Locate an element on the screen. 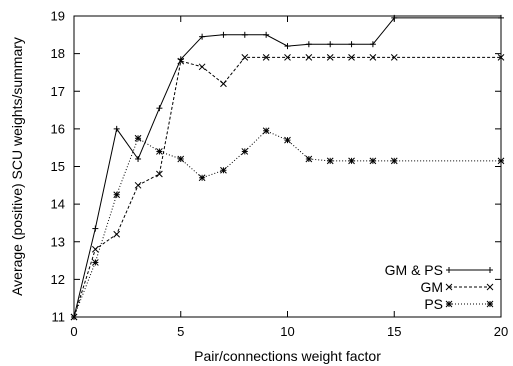  x-tick-label: 20 is located at coordinates (501, 331).